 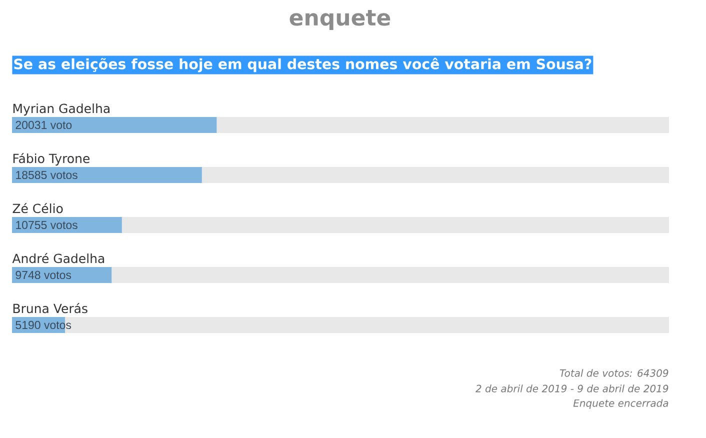 What do you see at coordinates (572, 388) in the screenshot?
I see `text: 2 de abril de 2019 - 9 de abril de 2019` at bounding box center [572, 388].